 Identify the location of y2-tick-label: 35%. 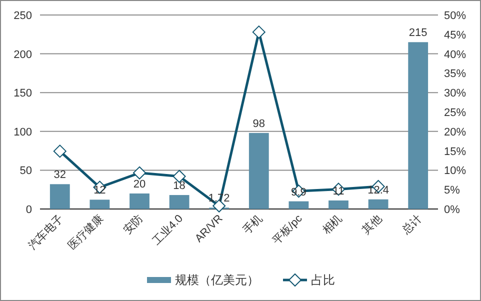
(455, 74).